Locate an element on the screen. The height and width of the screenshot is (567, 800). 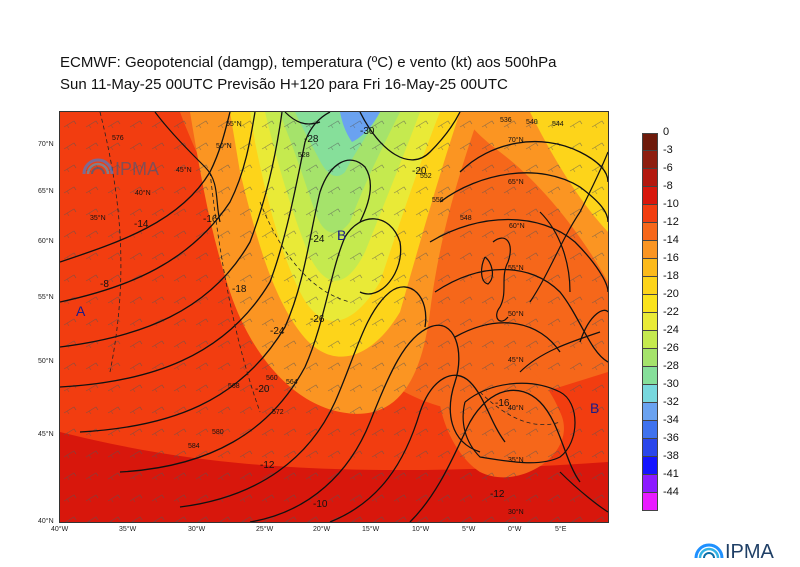
height-label: 572 is located at coordinates (278, 412).